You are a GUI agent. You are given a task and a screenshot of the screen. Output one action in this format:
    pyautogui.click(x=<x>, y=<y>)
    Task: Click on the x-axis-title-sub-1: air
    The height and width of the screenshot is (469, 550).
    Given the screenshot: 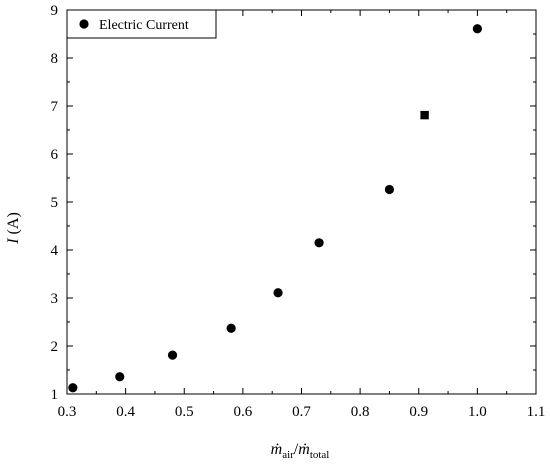 What is the action you would take?
    pyautogui.click(x=288, y=455)
    